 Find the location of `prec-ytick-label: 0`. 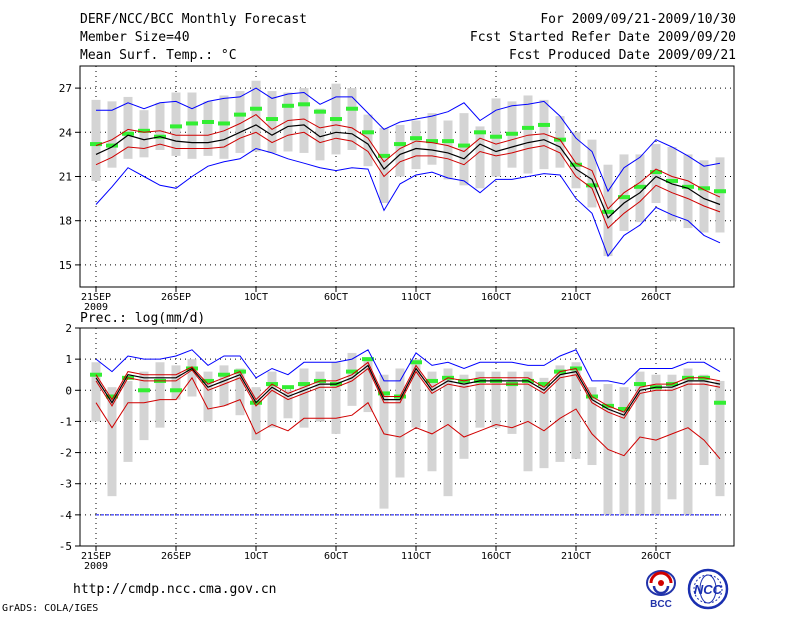

prec-ytick-label: 0 is located at coordinates (68, 390).